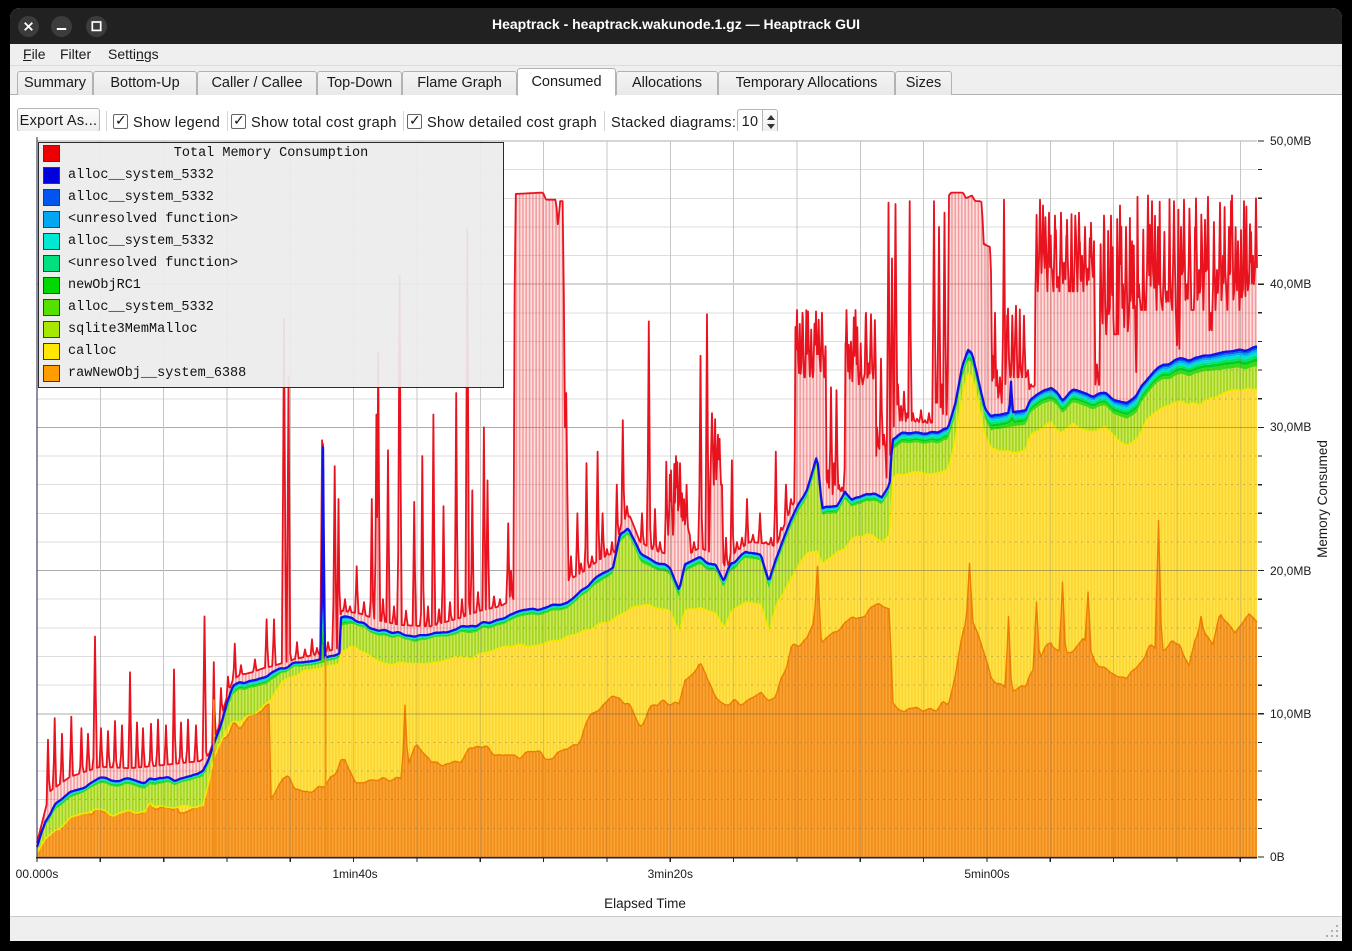  What do you see at coordinates (1290, 427) in the screenshot?
I see `svg-text: 30,0MB` at bounding box center [1290, 427].